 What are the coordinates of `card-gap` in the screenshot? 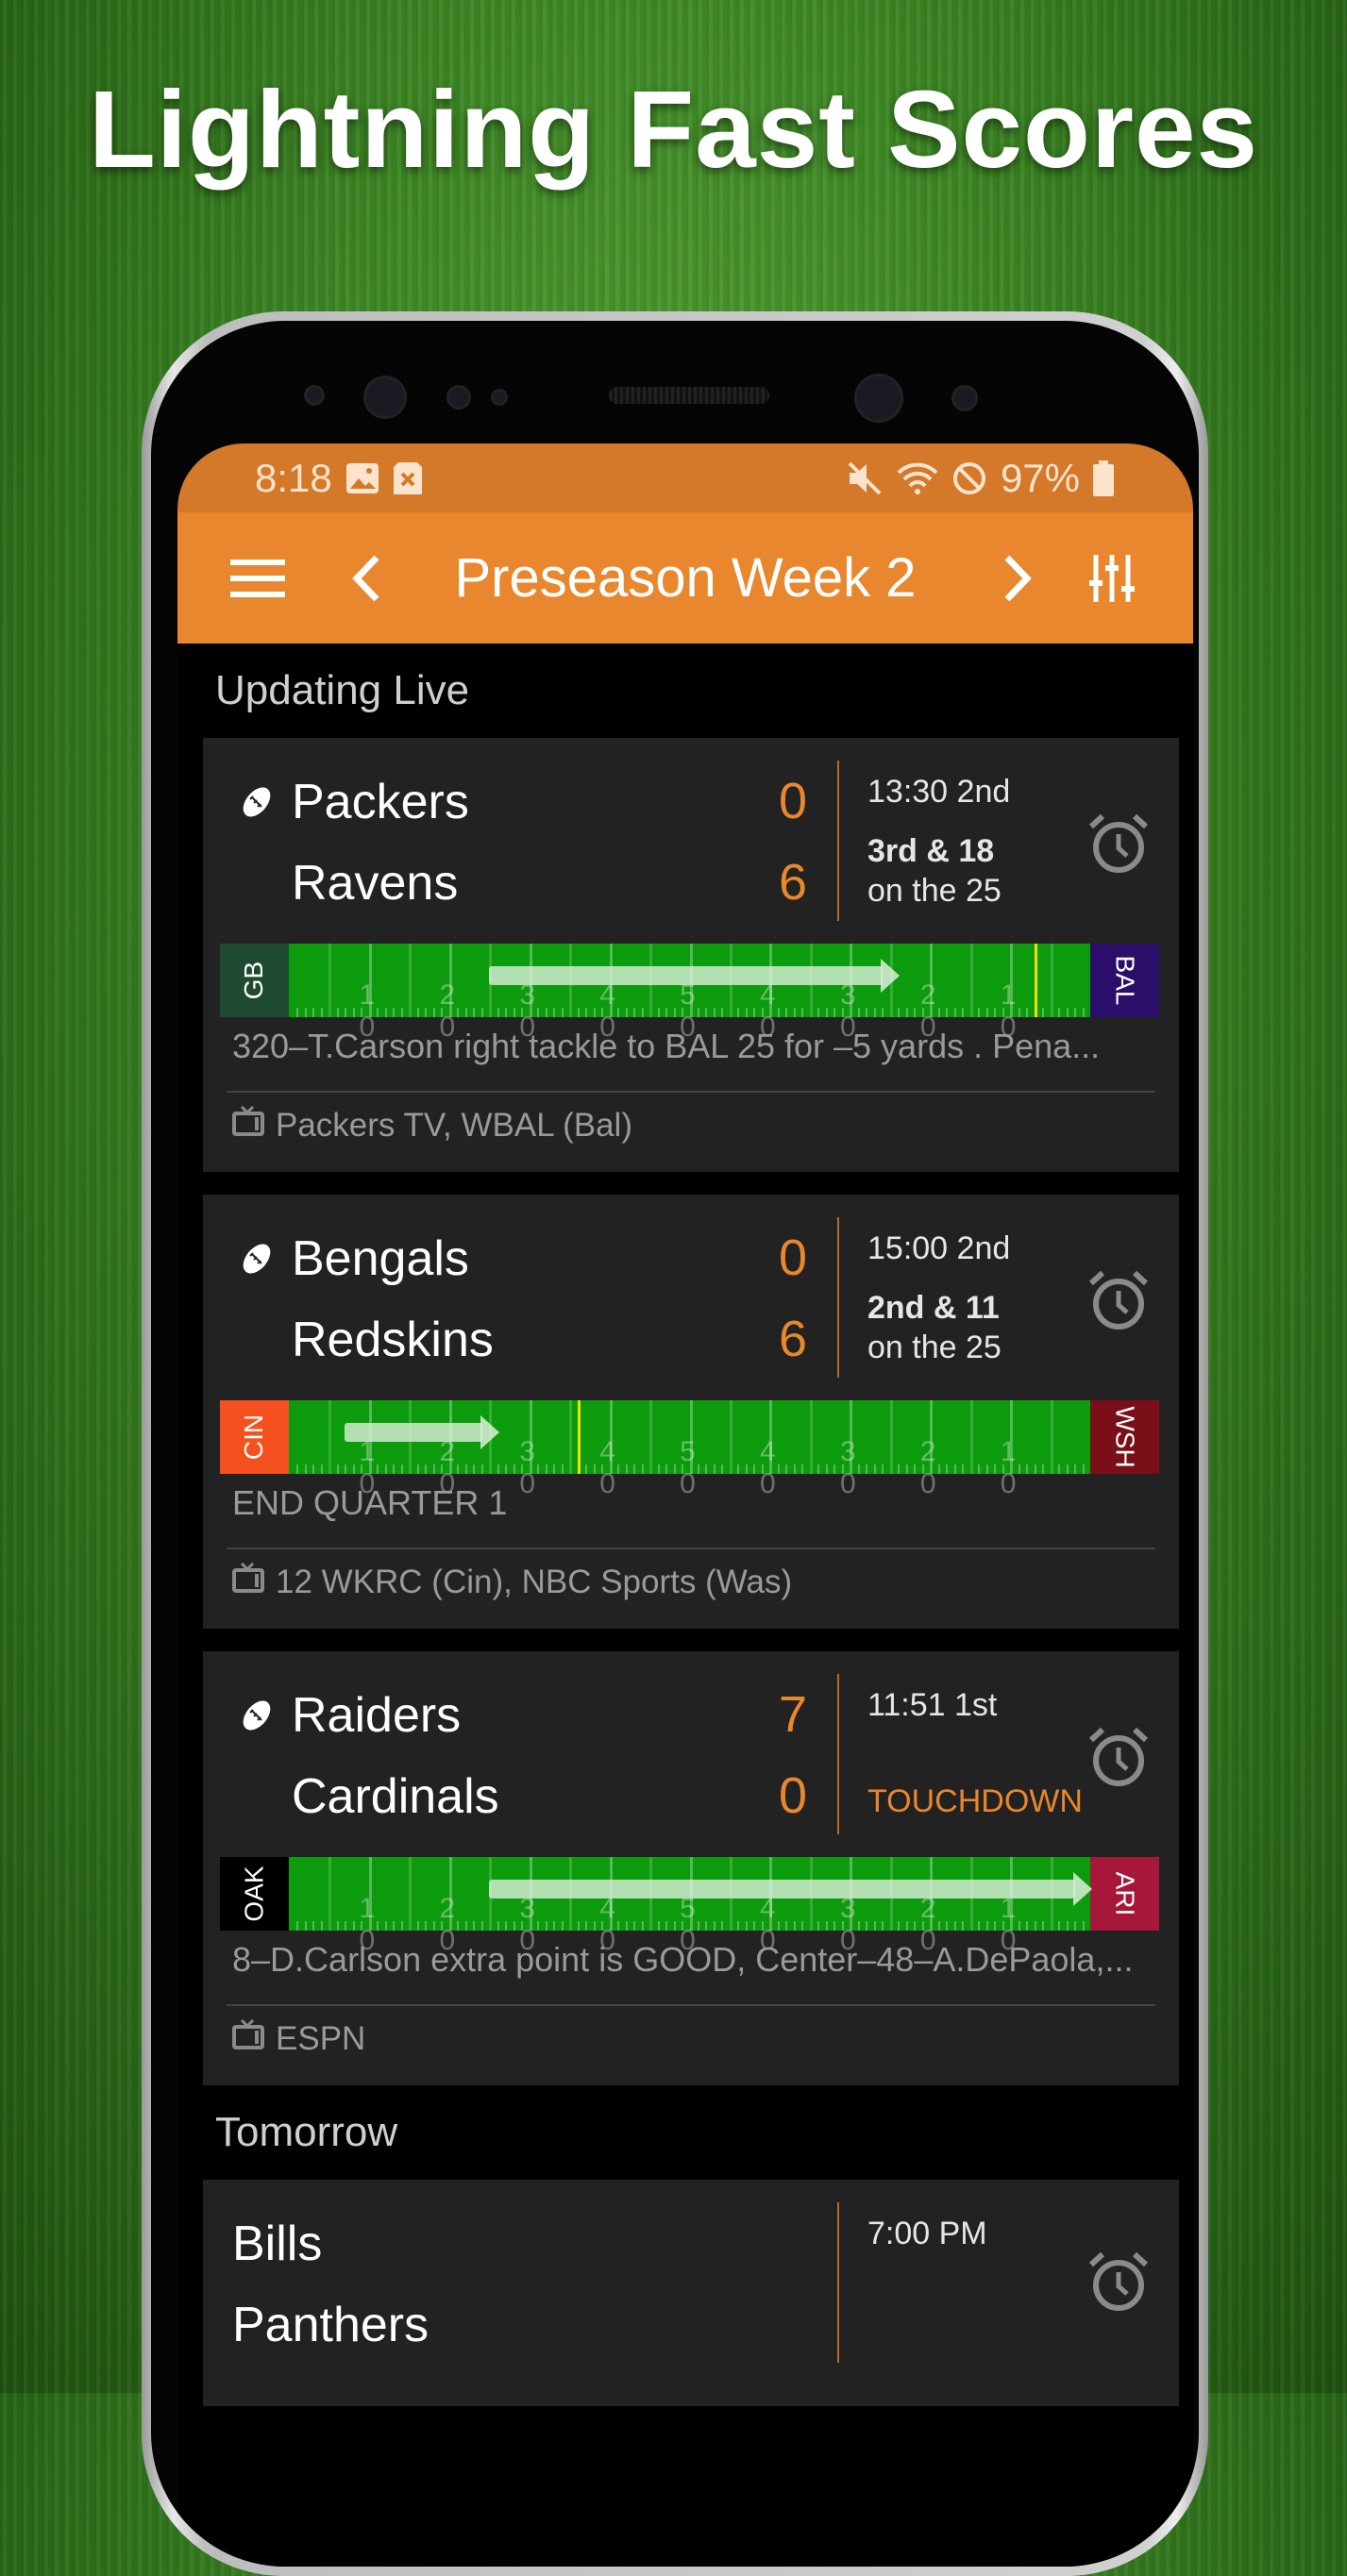 It's located at (685, 1183).